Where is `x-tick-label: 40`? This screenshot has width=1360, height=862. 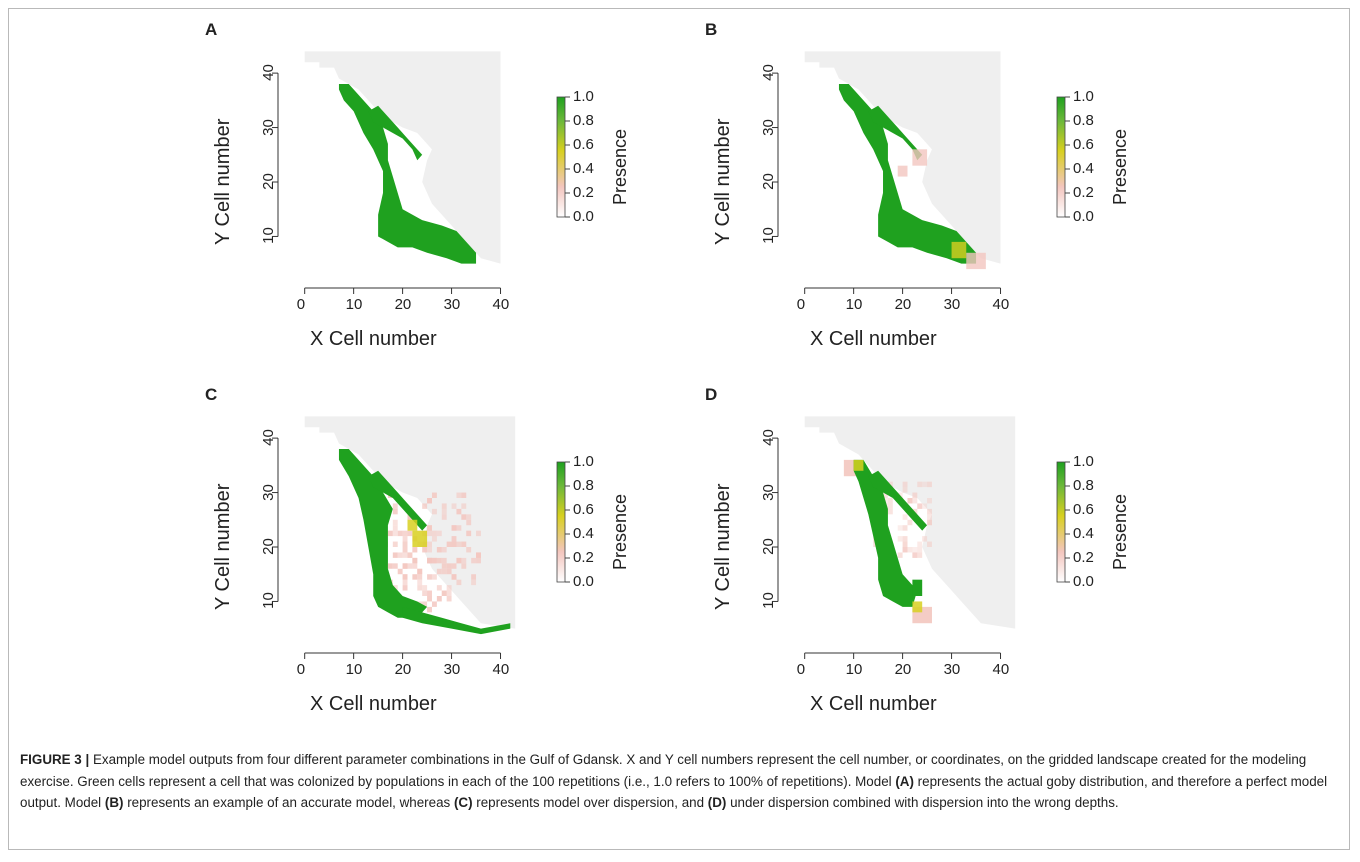 x-tick-label: 40 is located at coordinates (501, 304).